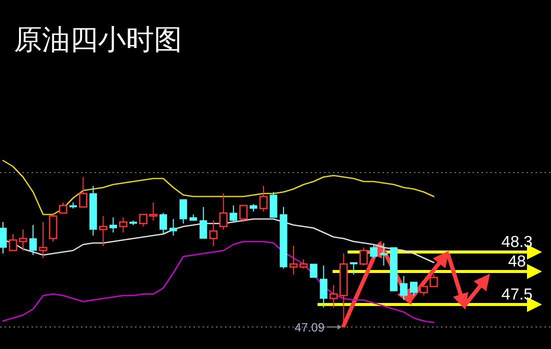 Image resolution: width=551 pixels, height=349 pixels. What do you see at coordinates (517, 262) in the screenshot?
I see `text: 48` at bounding box center [517, 262].